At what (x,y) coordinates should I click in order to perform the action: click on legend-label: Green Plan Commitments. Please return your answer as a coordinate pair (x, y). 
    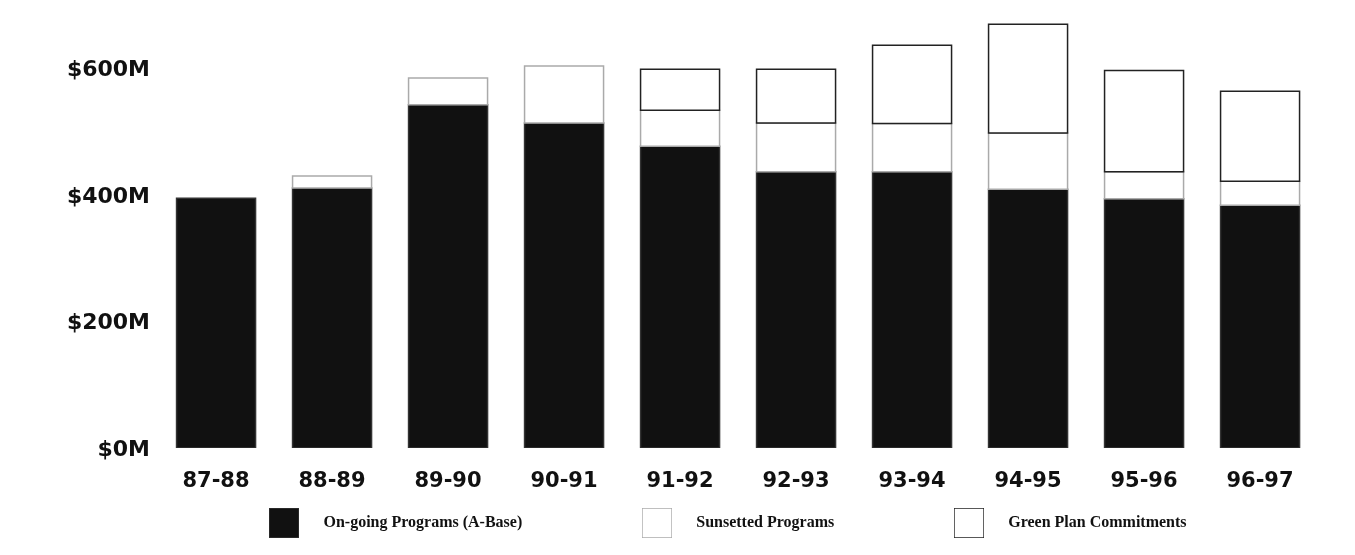
    Looking at the image, I should click on (1097, 521).